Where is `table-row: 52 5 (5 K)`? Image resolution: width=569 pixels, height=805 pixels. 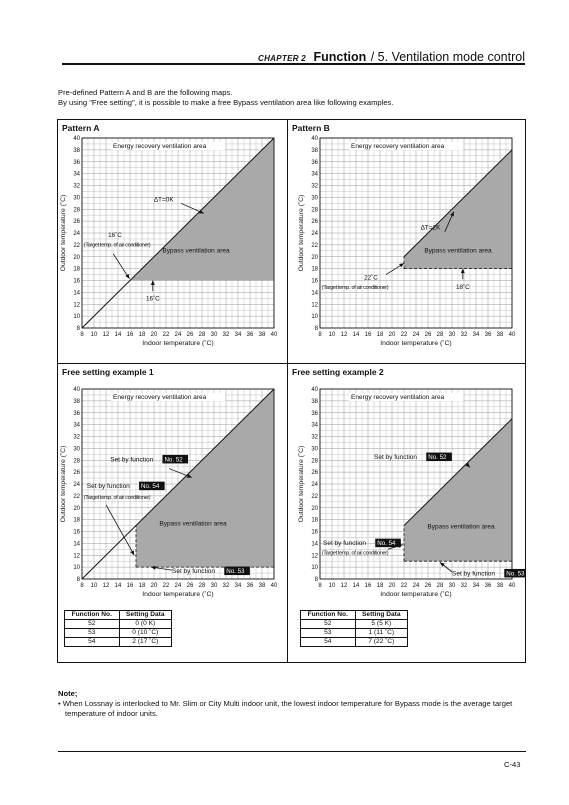 table-row: 52 5 (5 K) is located at coordinates (354, 624).